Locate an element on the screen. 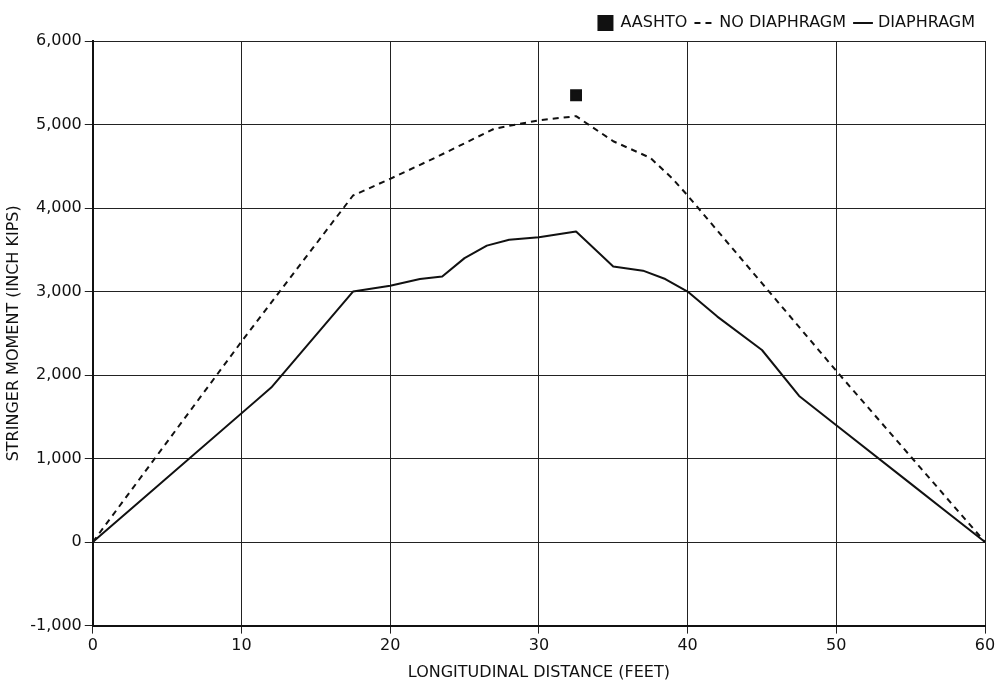  y-axis-title: STRINGER MOMENT (INCH KIPS) is located at coordinates (12, 333).